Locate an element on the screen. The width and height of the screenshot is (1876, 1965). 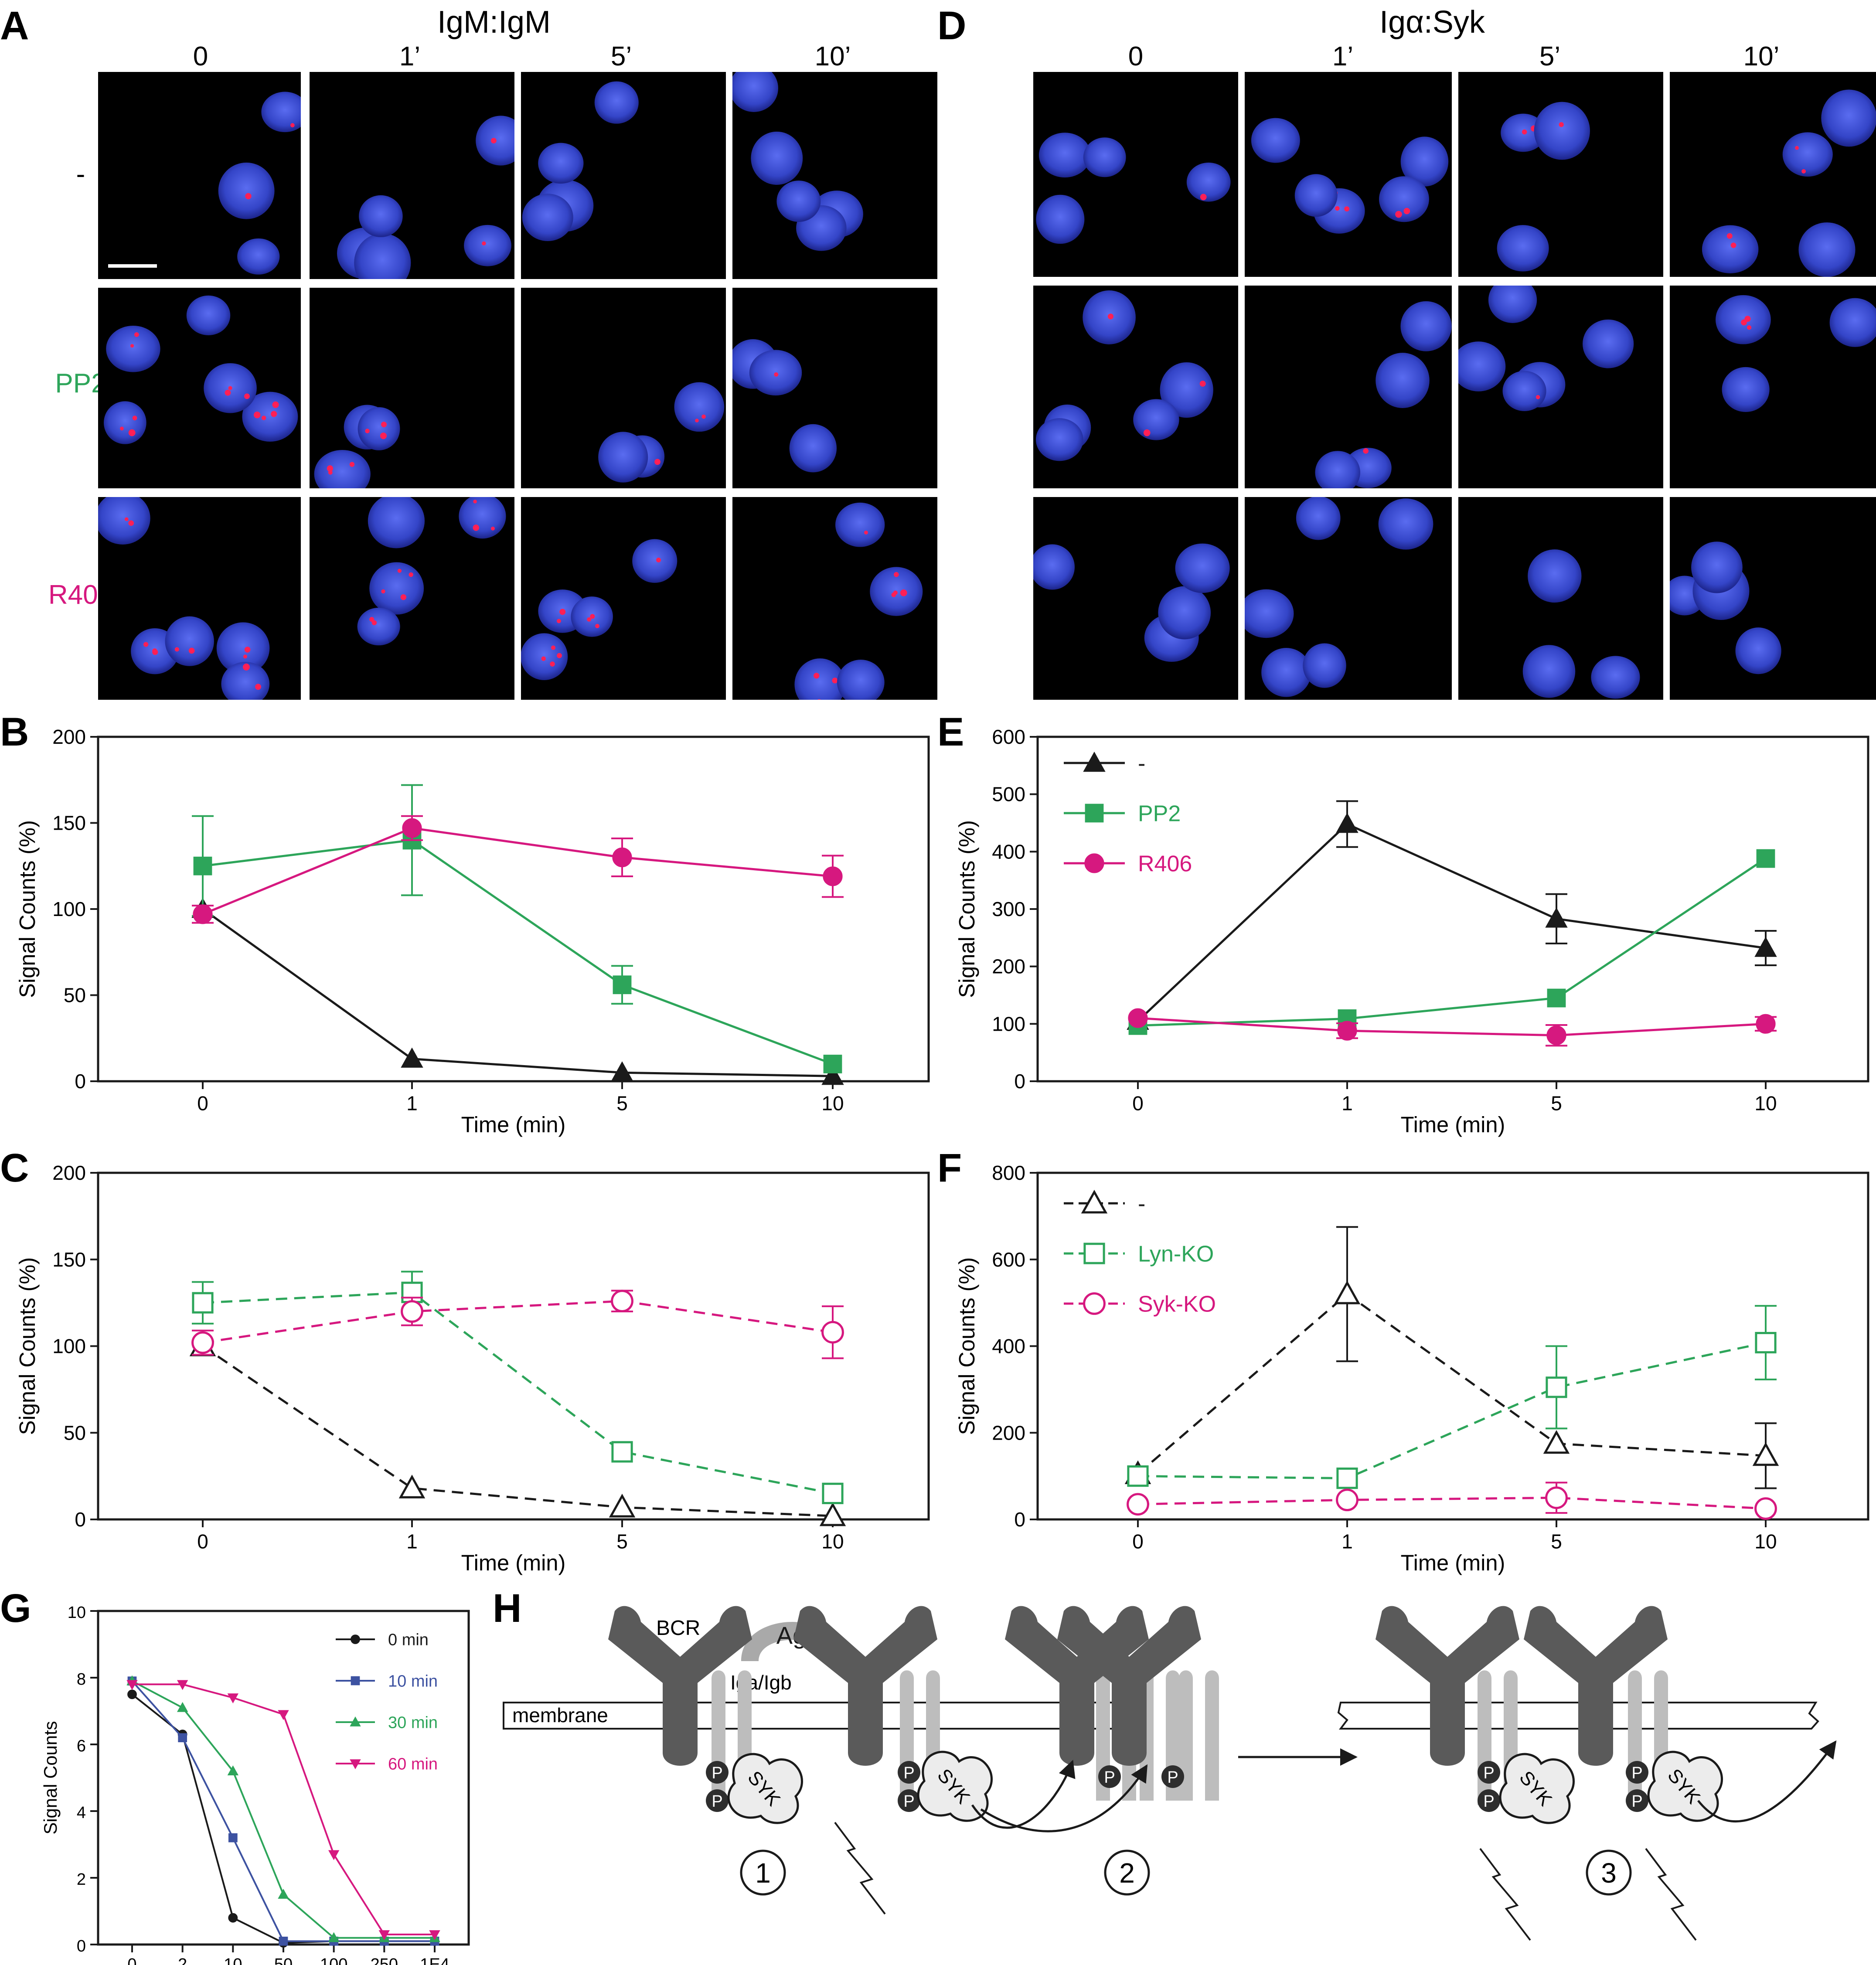
panel-a-tile-r1-c2 is located at coordinates (412, 175).